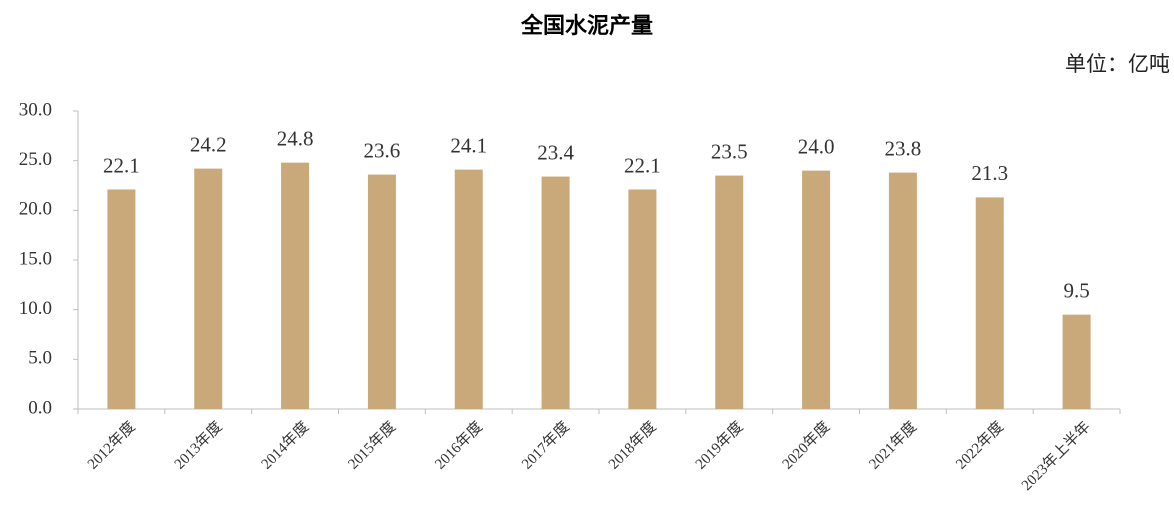 This screenshot has width=1174, height=511. Describe the element at coordinates (632, 445) in the screenshot. I see `x-tick-label: 2018年度` at that location.